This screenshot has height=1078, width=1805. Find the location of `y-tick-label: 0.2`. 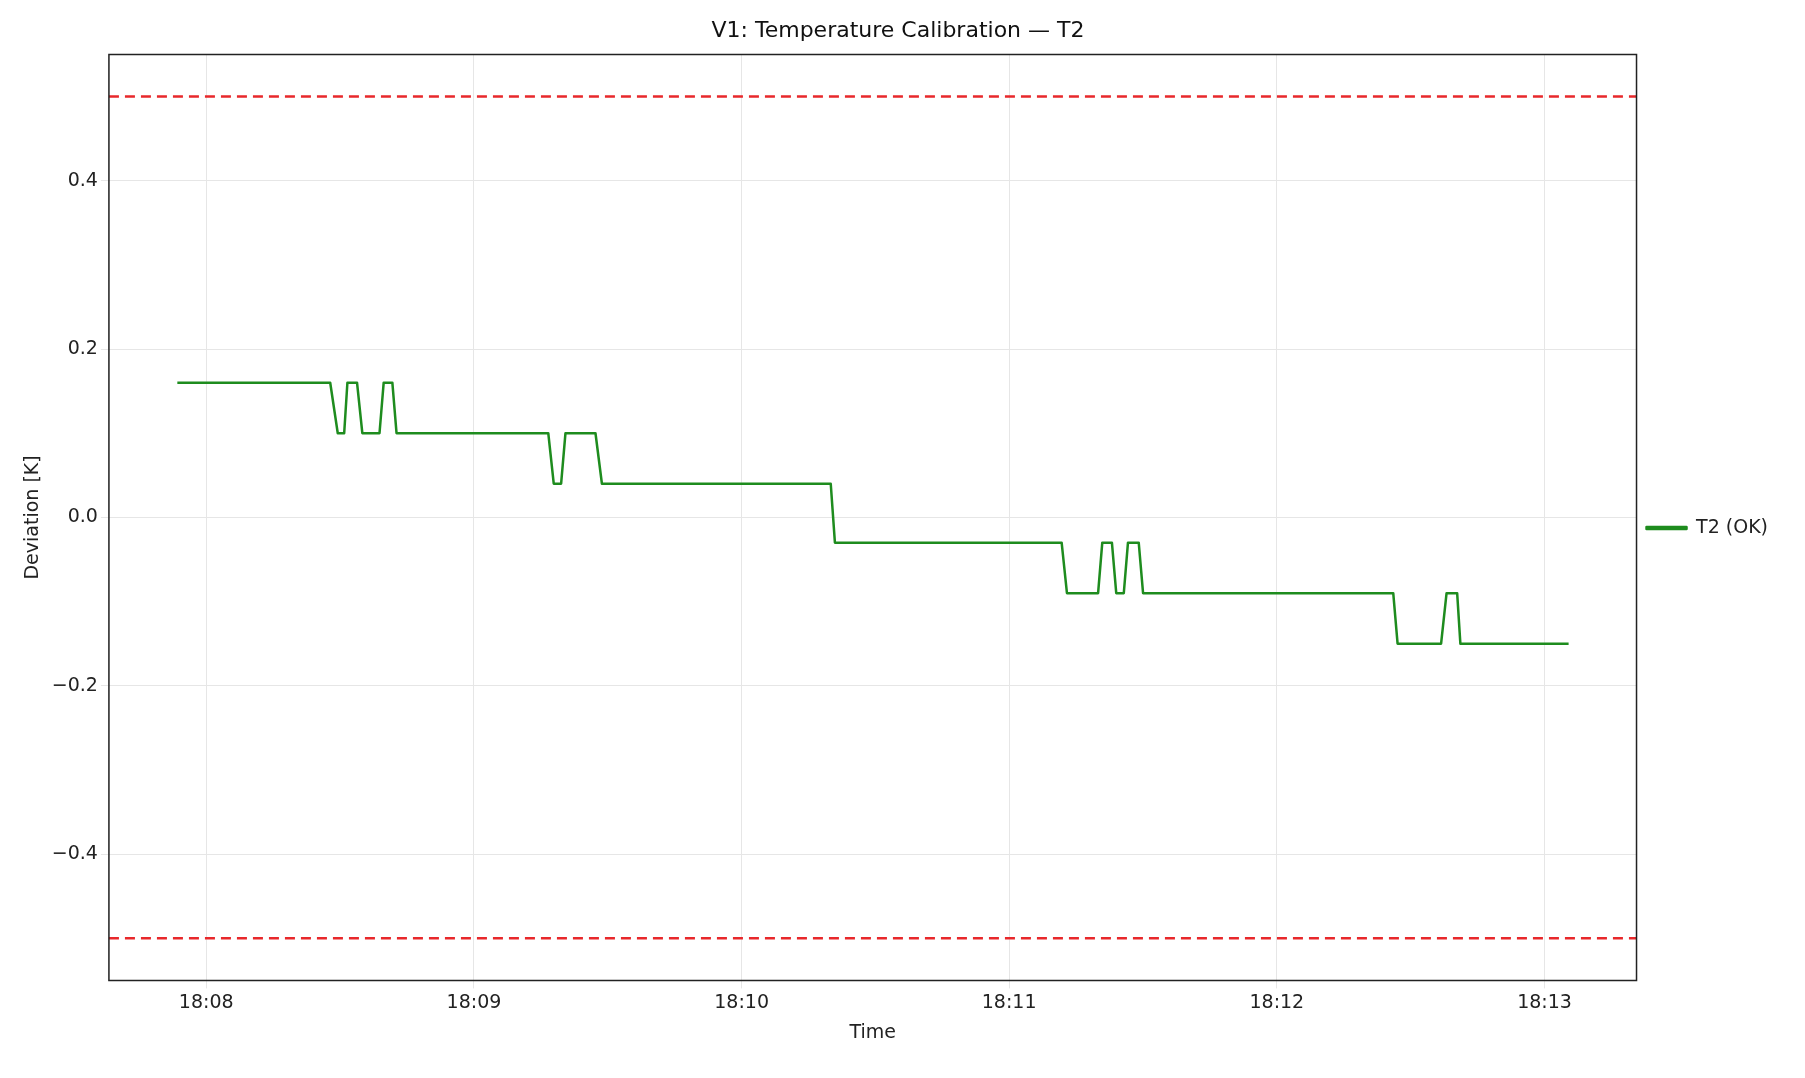

y-tick-label: 0.2 is located at coordinates (82, 346).